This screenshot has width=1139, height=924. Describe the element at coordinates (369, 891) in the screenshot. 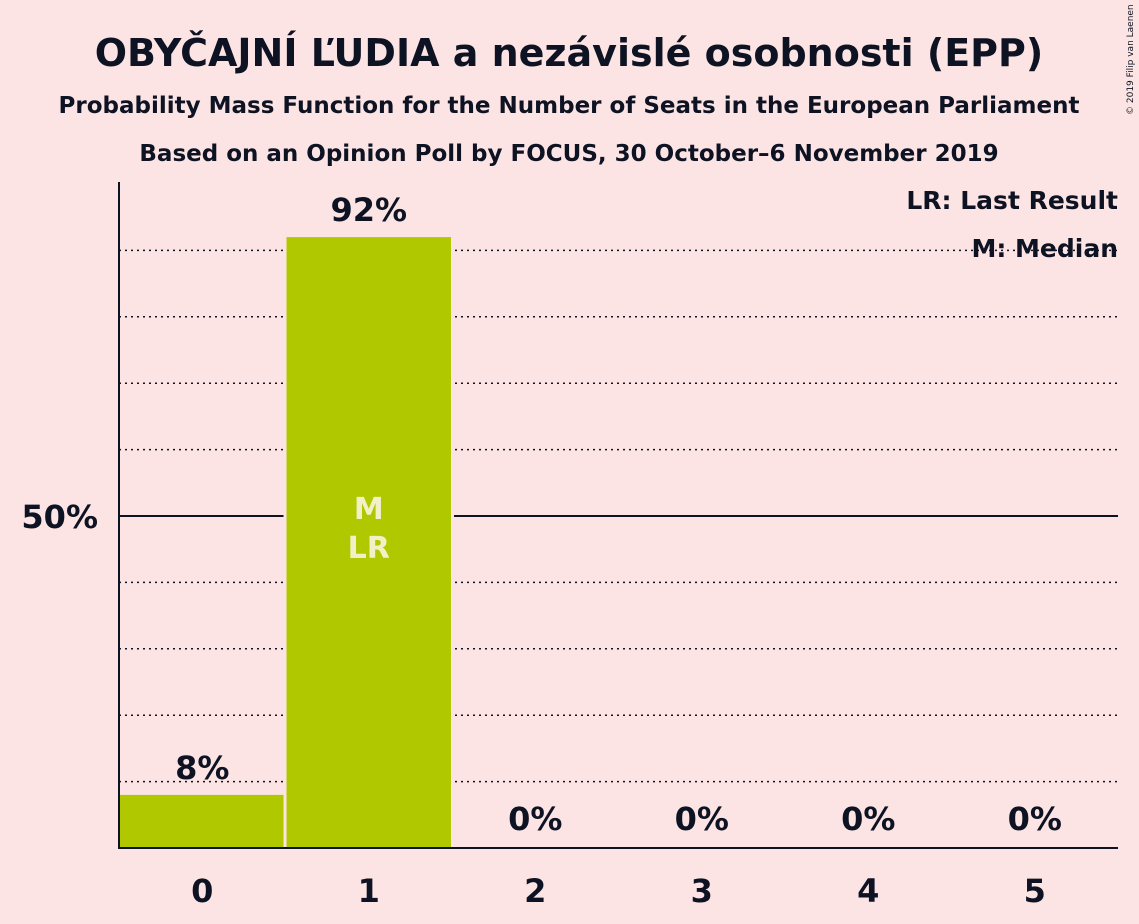

I see `x-tick-label: 1` at that location.